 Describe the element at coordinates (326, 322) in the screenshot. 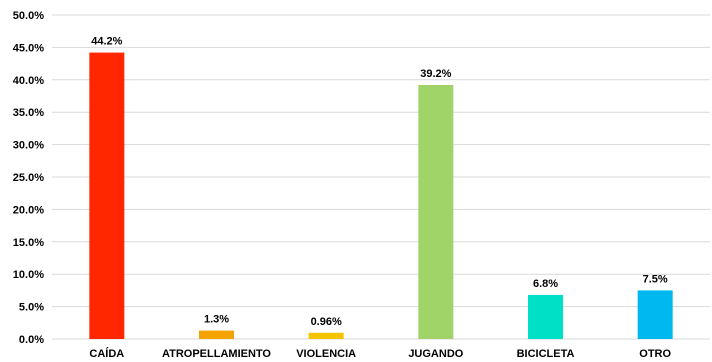

I see `data-label: 0.96%` at that location.